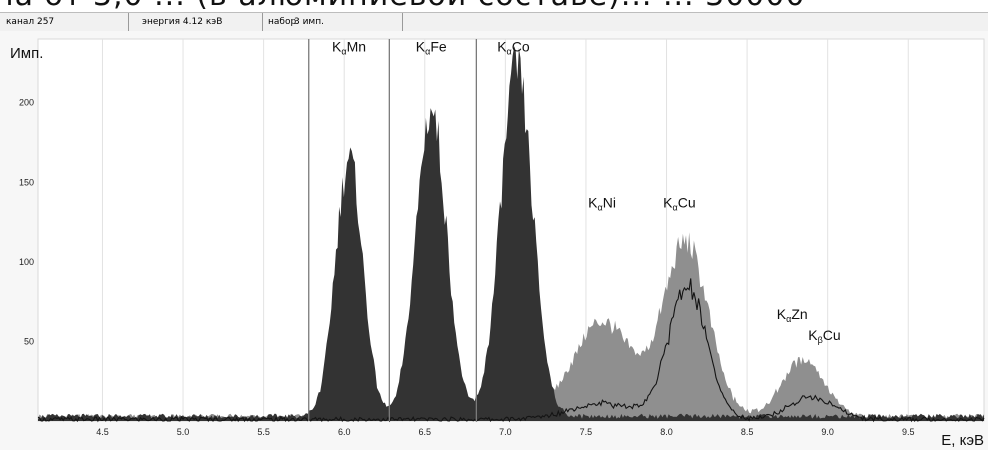 This screenshot has width=988, height=450. Describe the element at coordinates (332, 22) in the screenshot. I see `status-acquisition-cell: набор 3 имп.` at that location.